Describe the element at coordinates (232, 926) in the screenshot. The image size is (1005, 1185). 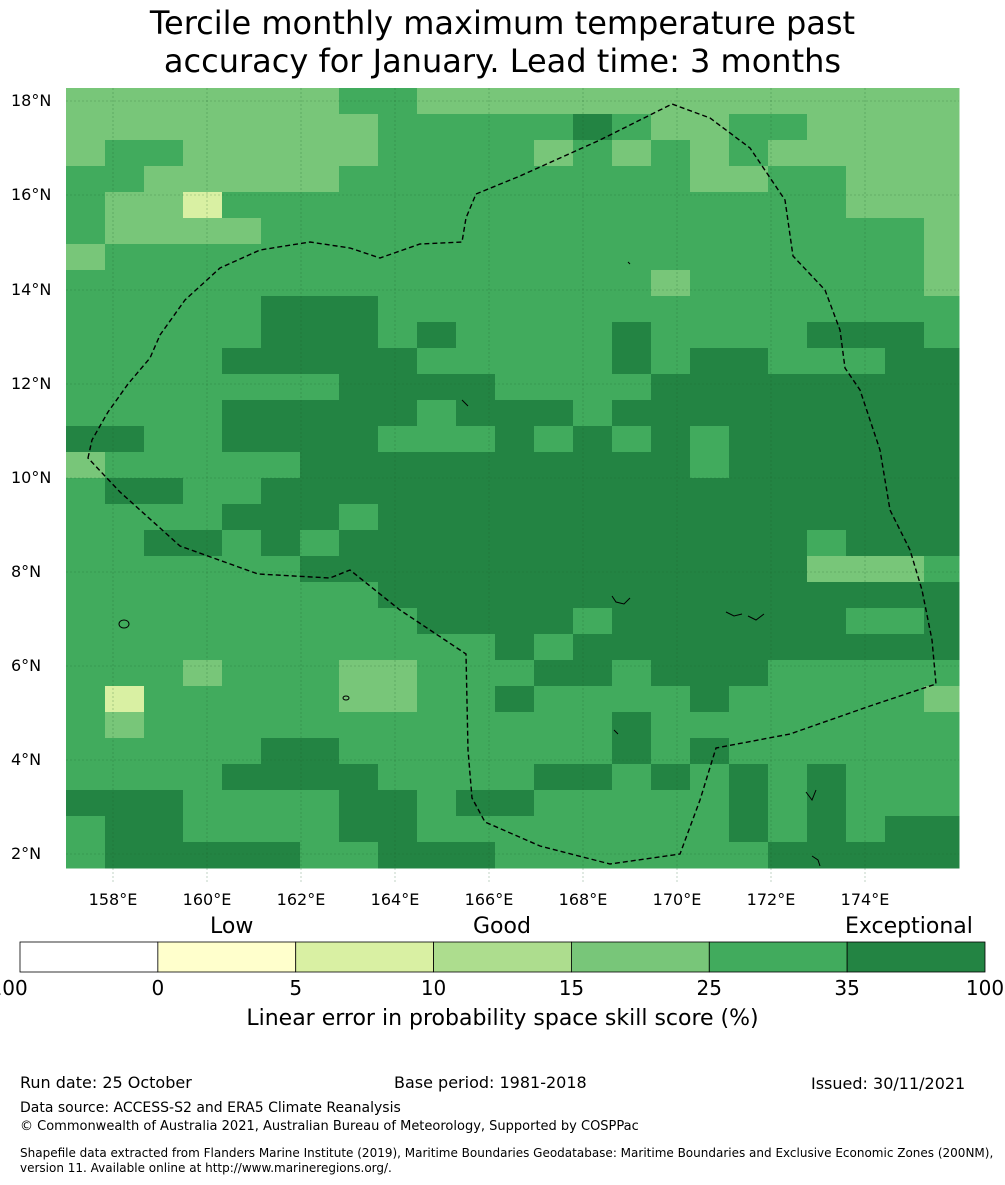
I see `colorbar-category-low: Low` at that location.